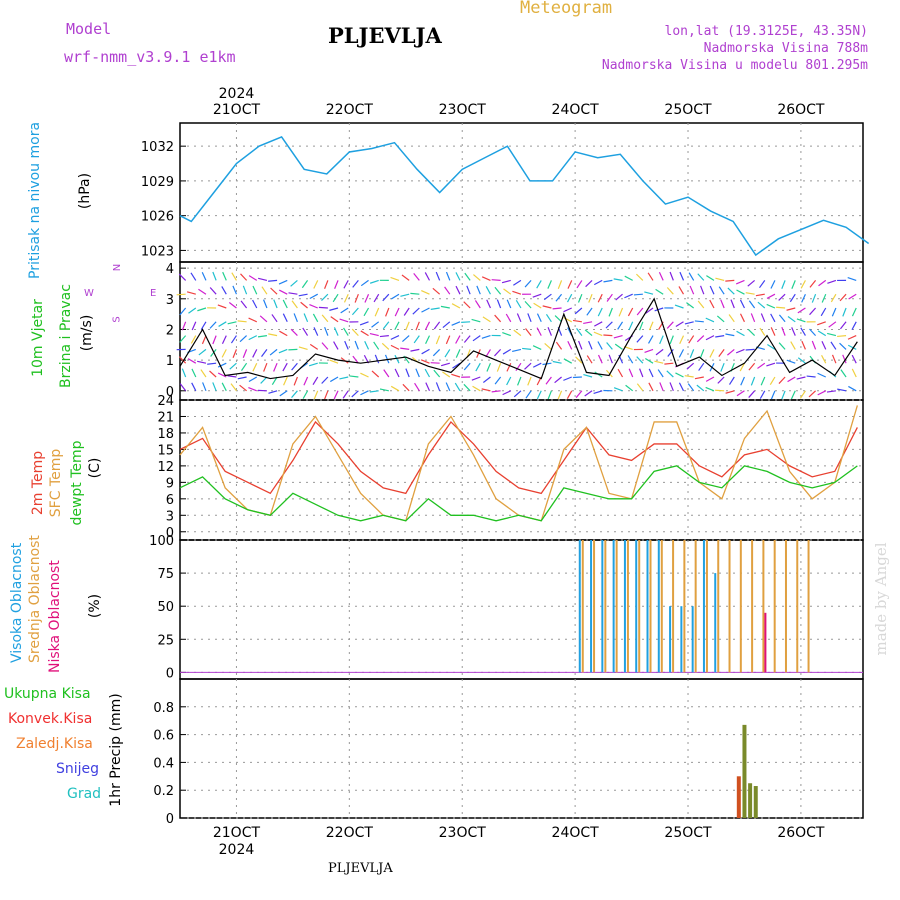  I want to click on precip-frozen-label: Zaledj.Kisa, so click(54, 744).